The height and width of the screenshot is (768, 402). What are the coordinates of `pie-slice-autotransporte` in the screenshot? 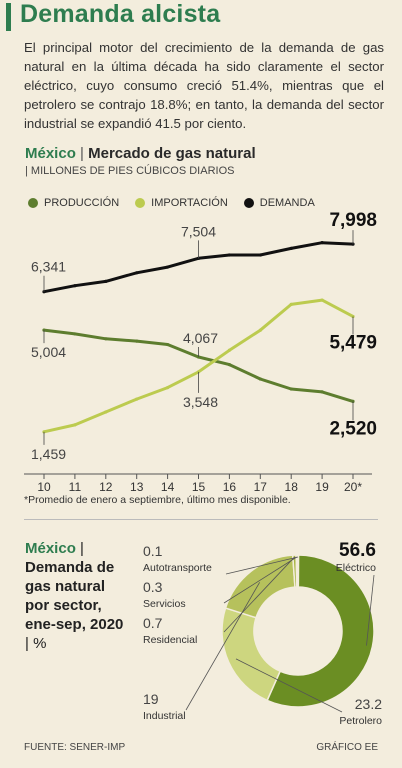 It's located at (298, 571).